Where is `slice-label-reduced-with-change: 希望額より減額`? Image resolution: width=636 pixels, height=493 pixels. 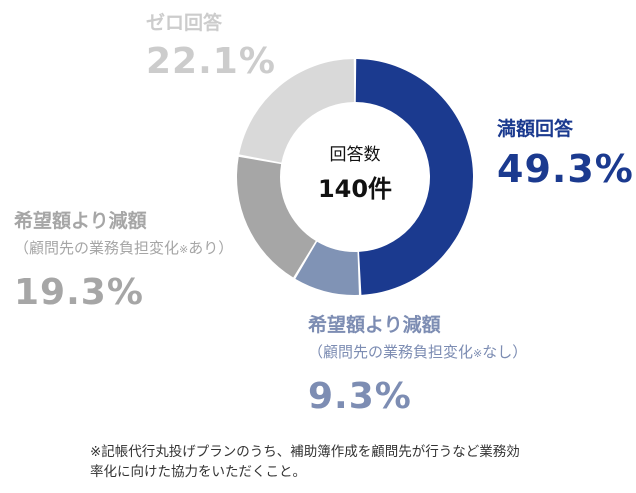
slice-label-reduced-with-change: 希望額より減額 is located at coordinates (80, 221).